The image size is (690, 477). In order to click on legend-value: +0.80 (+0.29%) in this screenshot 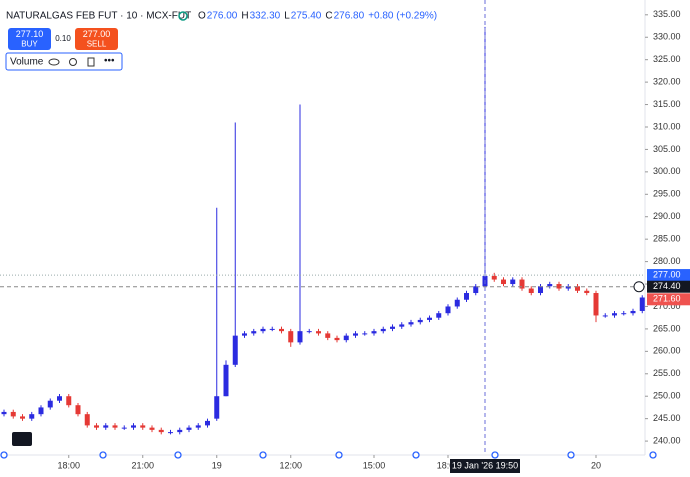, I will do `click(402, 16)`.